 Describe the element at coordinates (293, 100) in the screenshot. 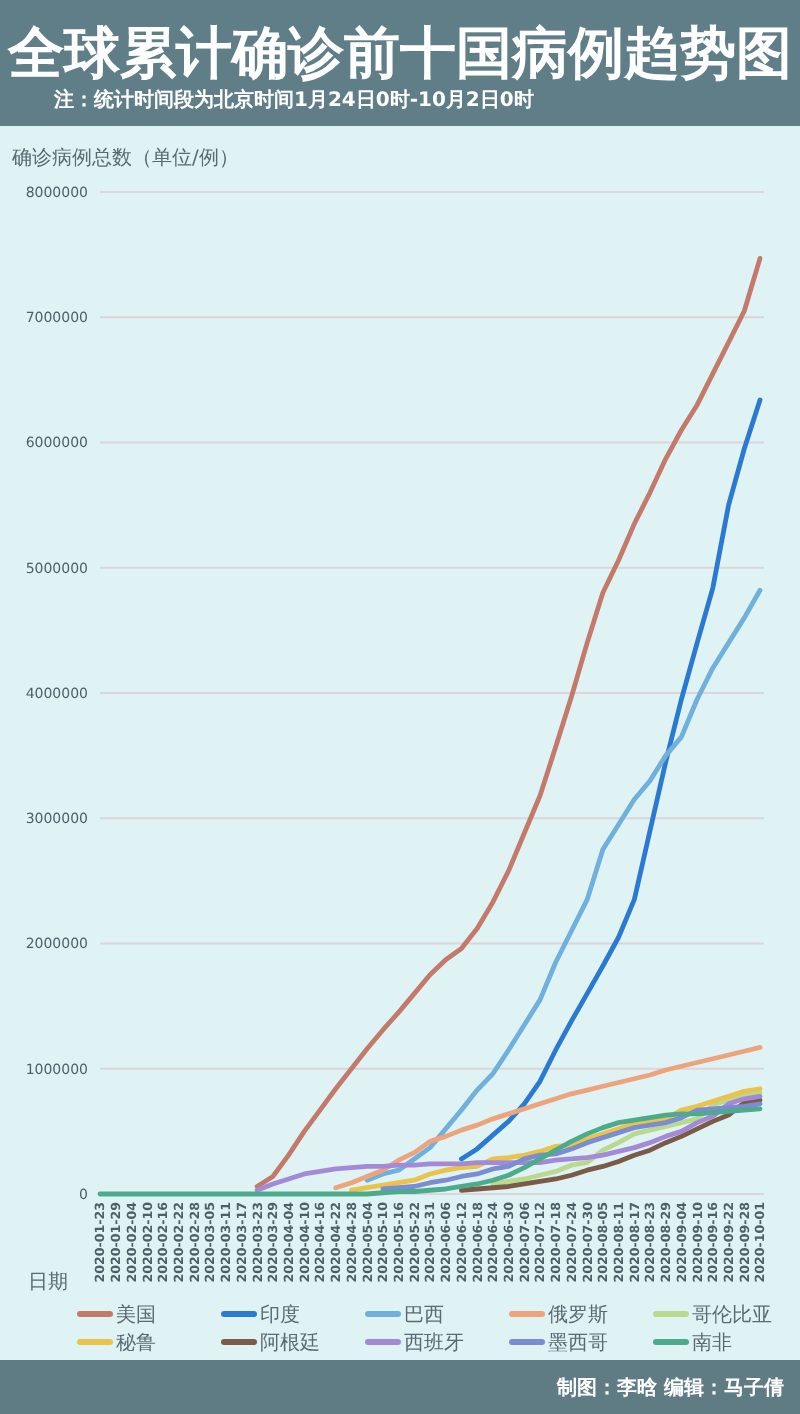

I see `chart-subtitle: 注：统计时间段为北京时间1月24日0时-10月2日0时` at that location.